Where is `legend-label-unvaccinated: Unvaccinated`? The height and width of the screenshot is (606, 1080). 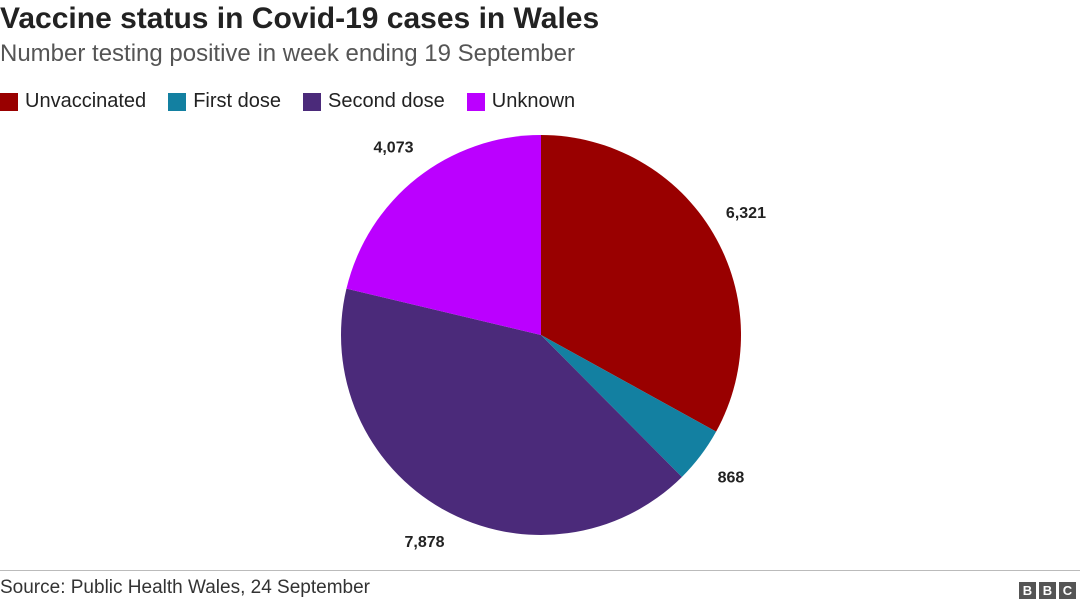 legend-label-unvaccinated: Unvaccinated is located at coordinates (86, 101).